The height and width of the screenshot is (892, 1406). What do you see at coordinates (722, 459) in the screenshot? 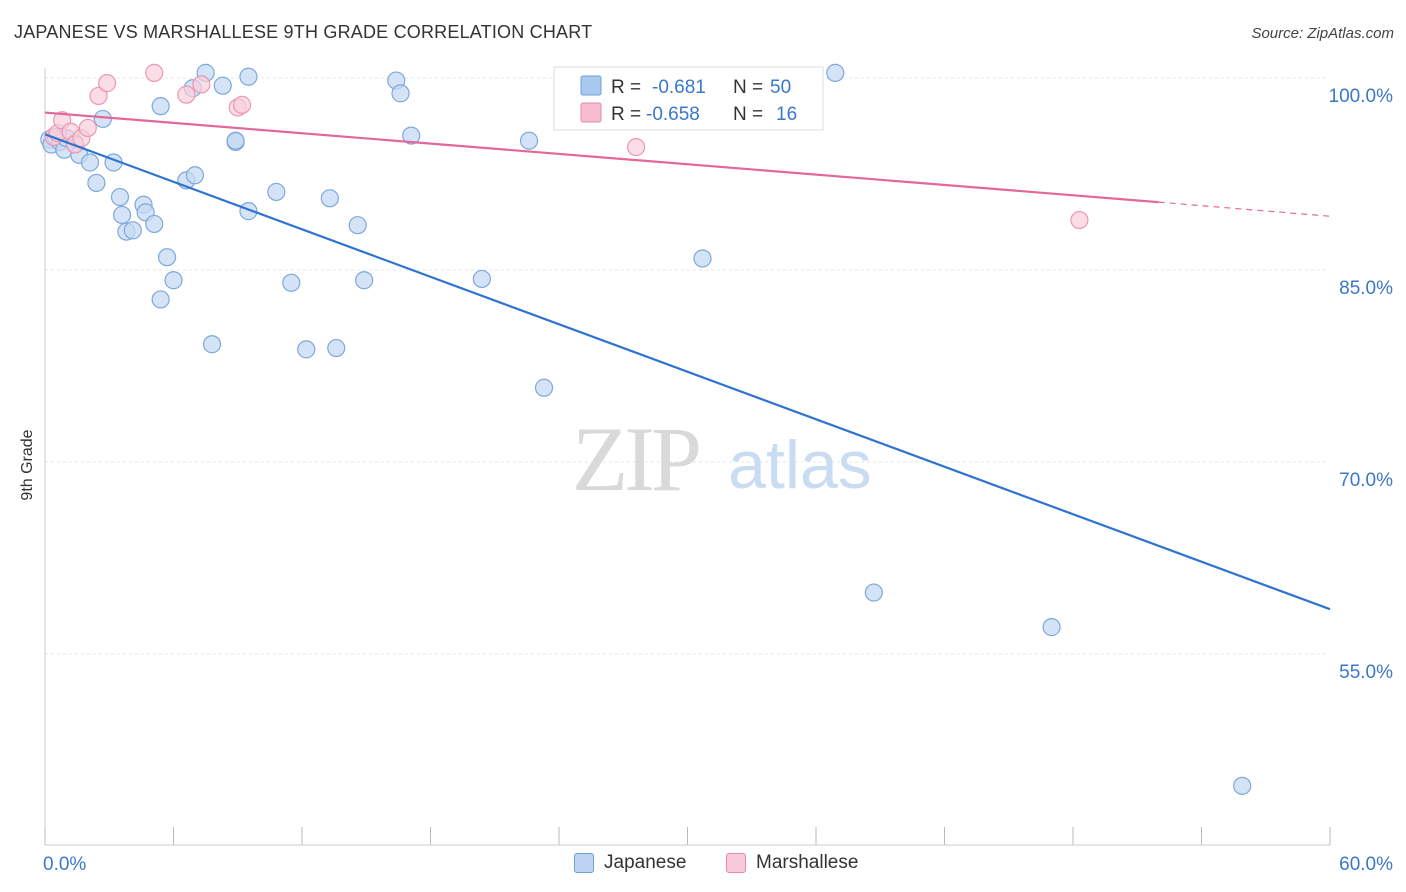
I see `watermark: ZIP atlas` at bounding box center [722, 459].